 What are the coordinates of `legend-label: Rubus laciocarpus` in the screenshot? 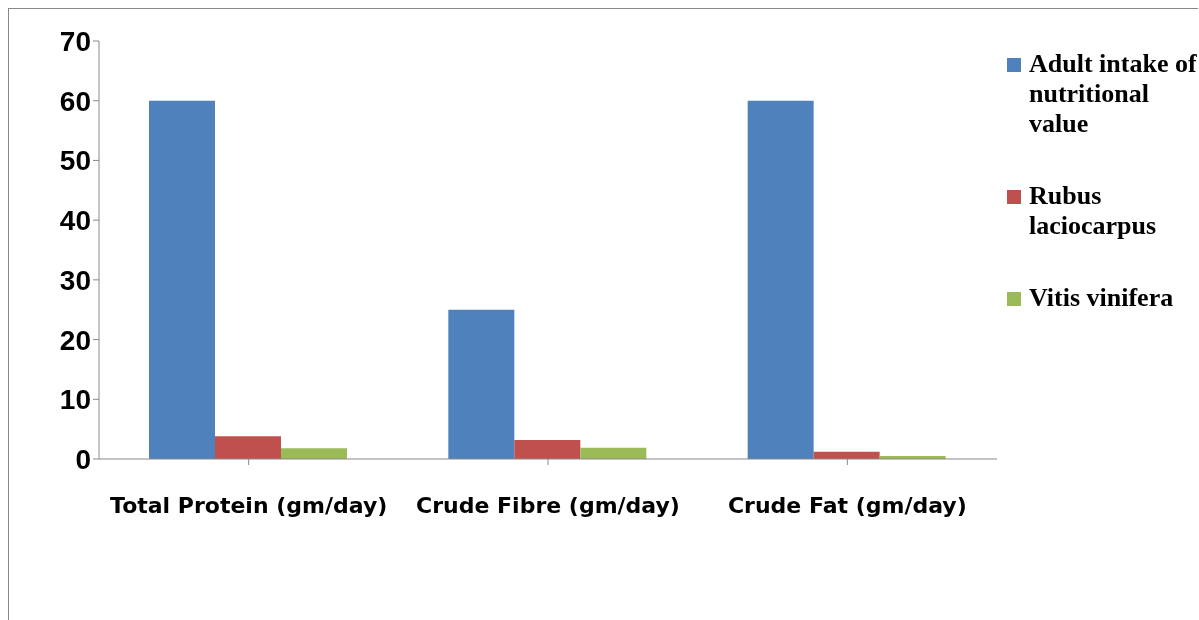 It's located at (1093, 211).